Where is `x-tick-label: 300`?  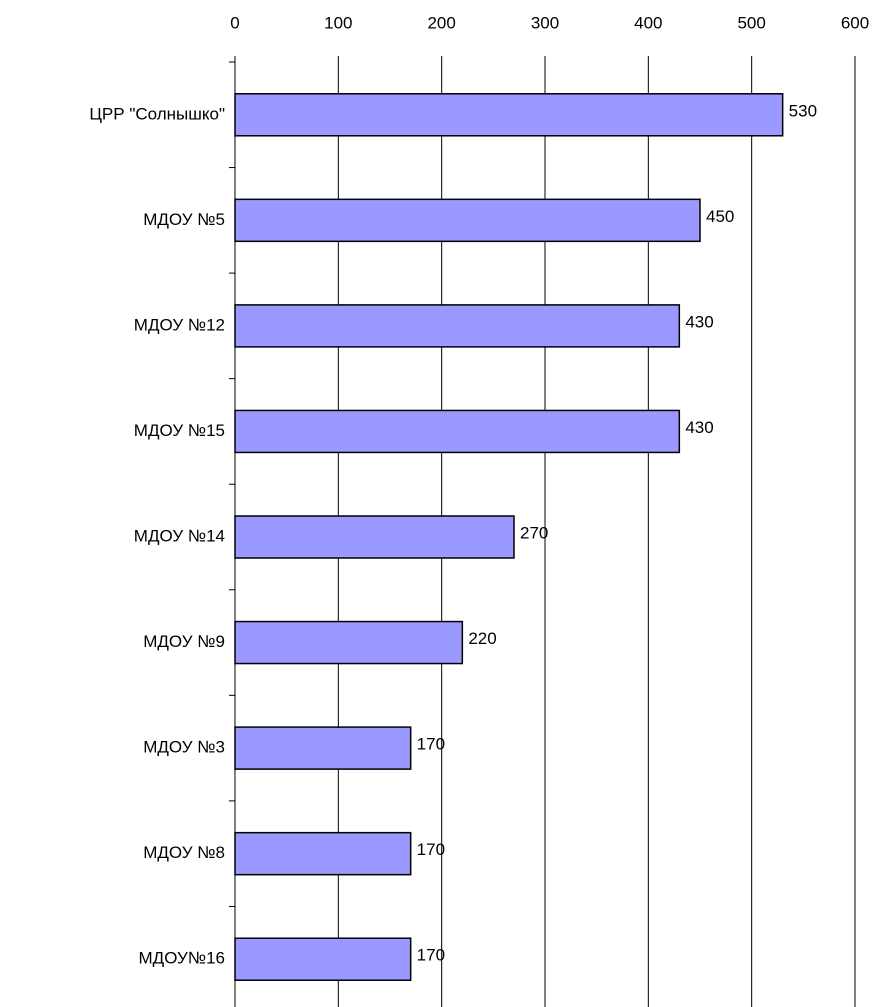
x-tick-label: 300 is located at coordinates (545, 22).